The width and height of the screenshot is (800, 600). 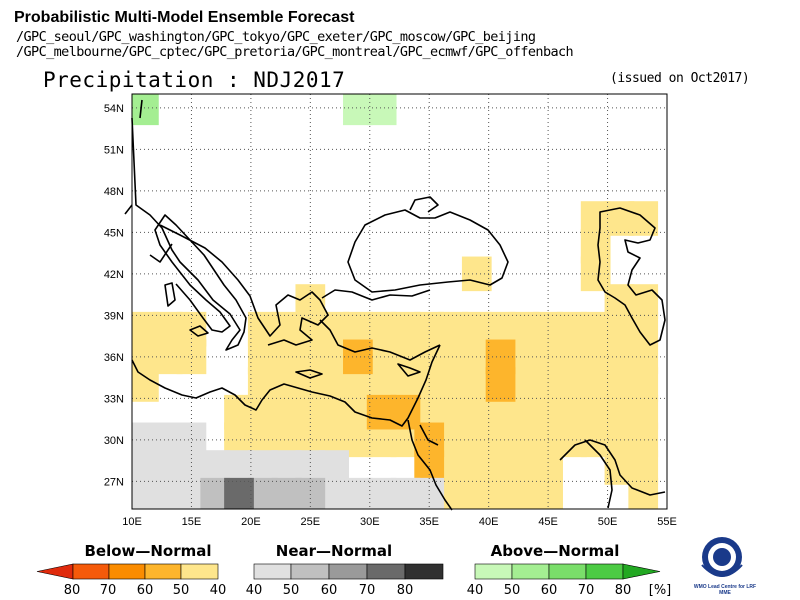 I want to click on legend-label-near: 60, so click(x=329, y=590).